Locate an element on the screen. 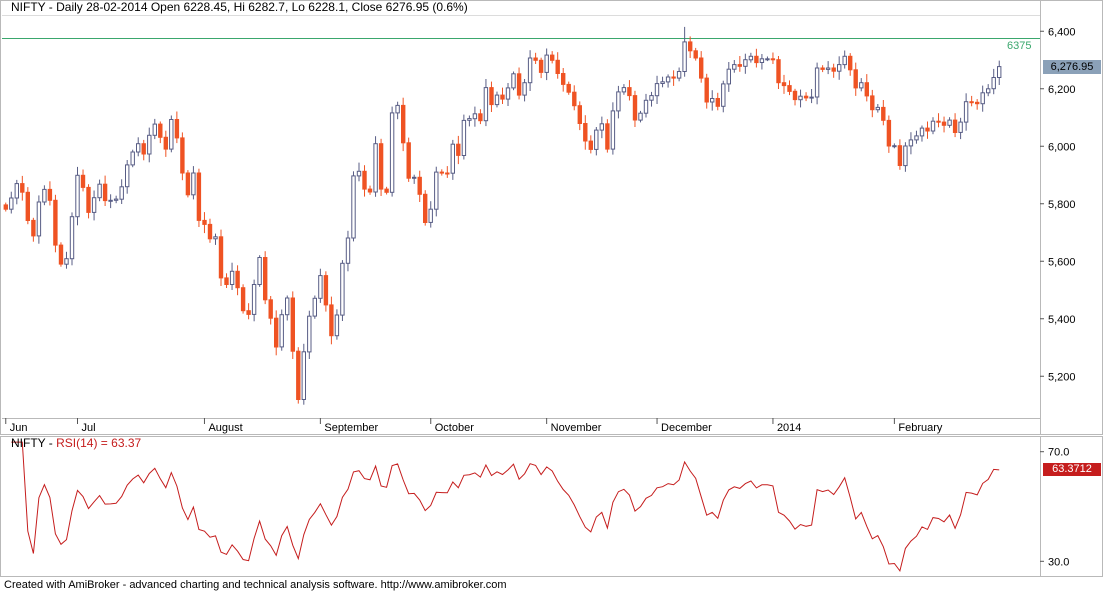 The height and width of the screenshot is (593, 1103). resistance-level-label: 6375 is located at coordinates (1019, 46).